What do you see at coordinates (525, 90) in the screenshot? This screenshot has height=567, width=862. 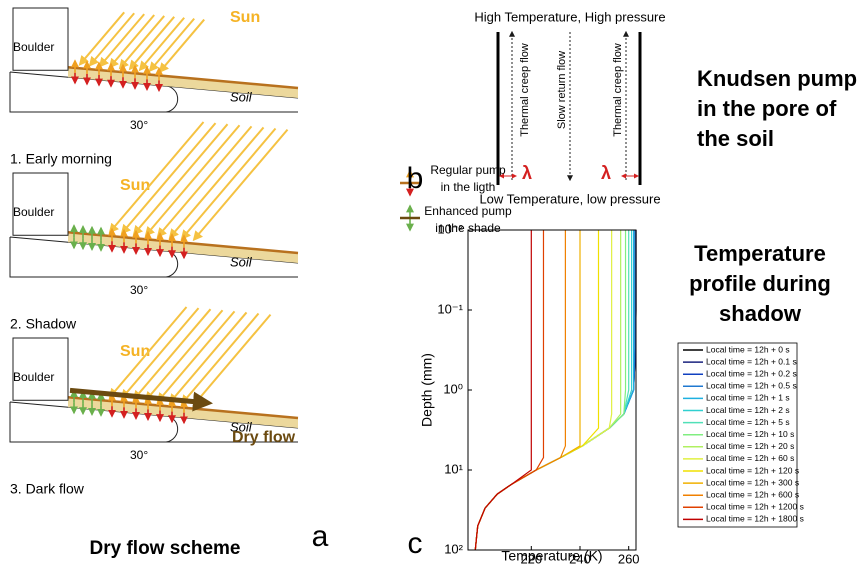 I see `flow-label: Thermal creep flow` at bounding box center [525, 90].